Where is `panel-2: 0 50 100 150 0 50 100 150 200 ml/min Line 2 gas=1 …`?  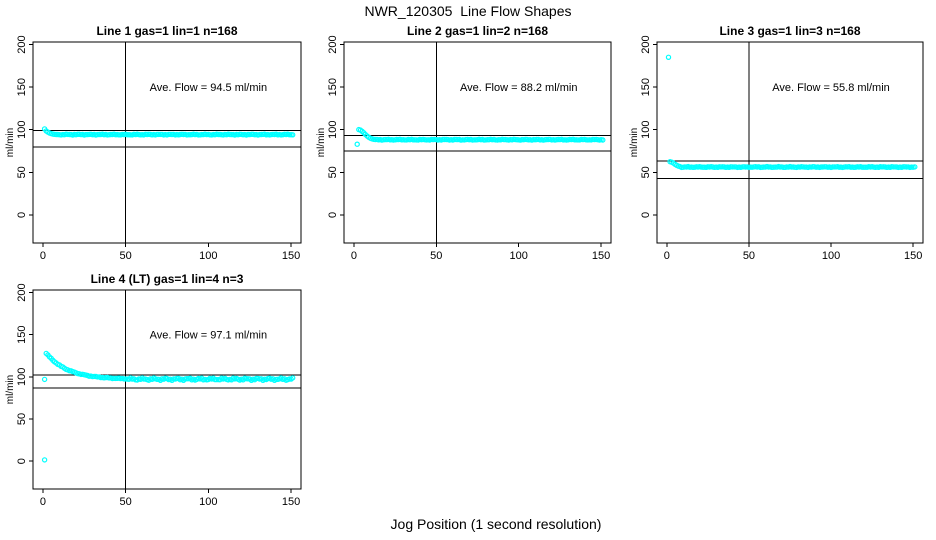
panel-2: 0 50 100 150 0 50 100 150 200 ml/min Line 2 gas=1 … is located at coordinates (464, 143).